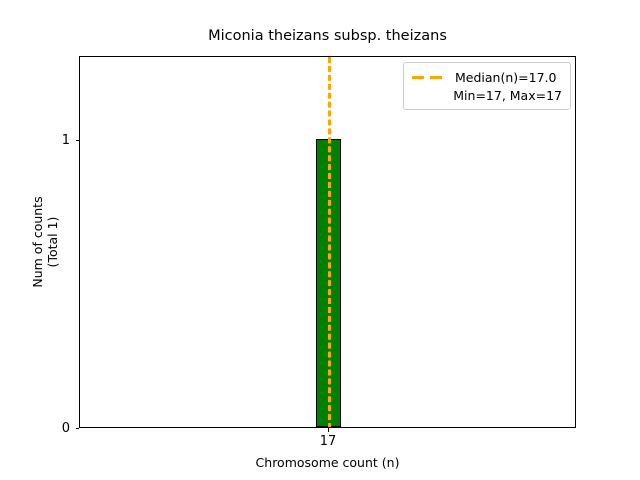 The height and width of the screenshot is (480, 640). Describe the element at coordinates (327, 36) in the screenshot. I see `chart-title: Miconia theizans subsp. theizans` at that location.